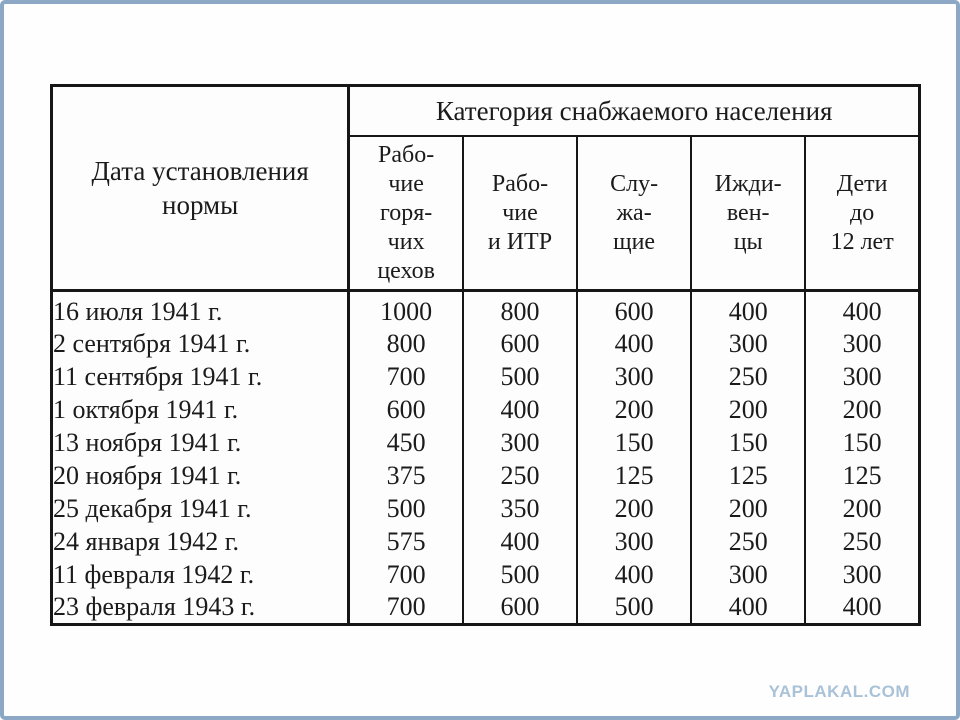 This screenshot has height=720, width=960. Describe the element at coordinates (201, 541) in the screenshot. I see `row-date: 24 января 1942 г.` at that location.